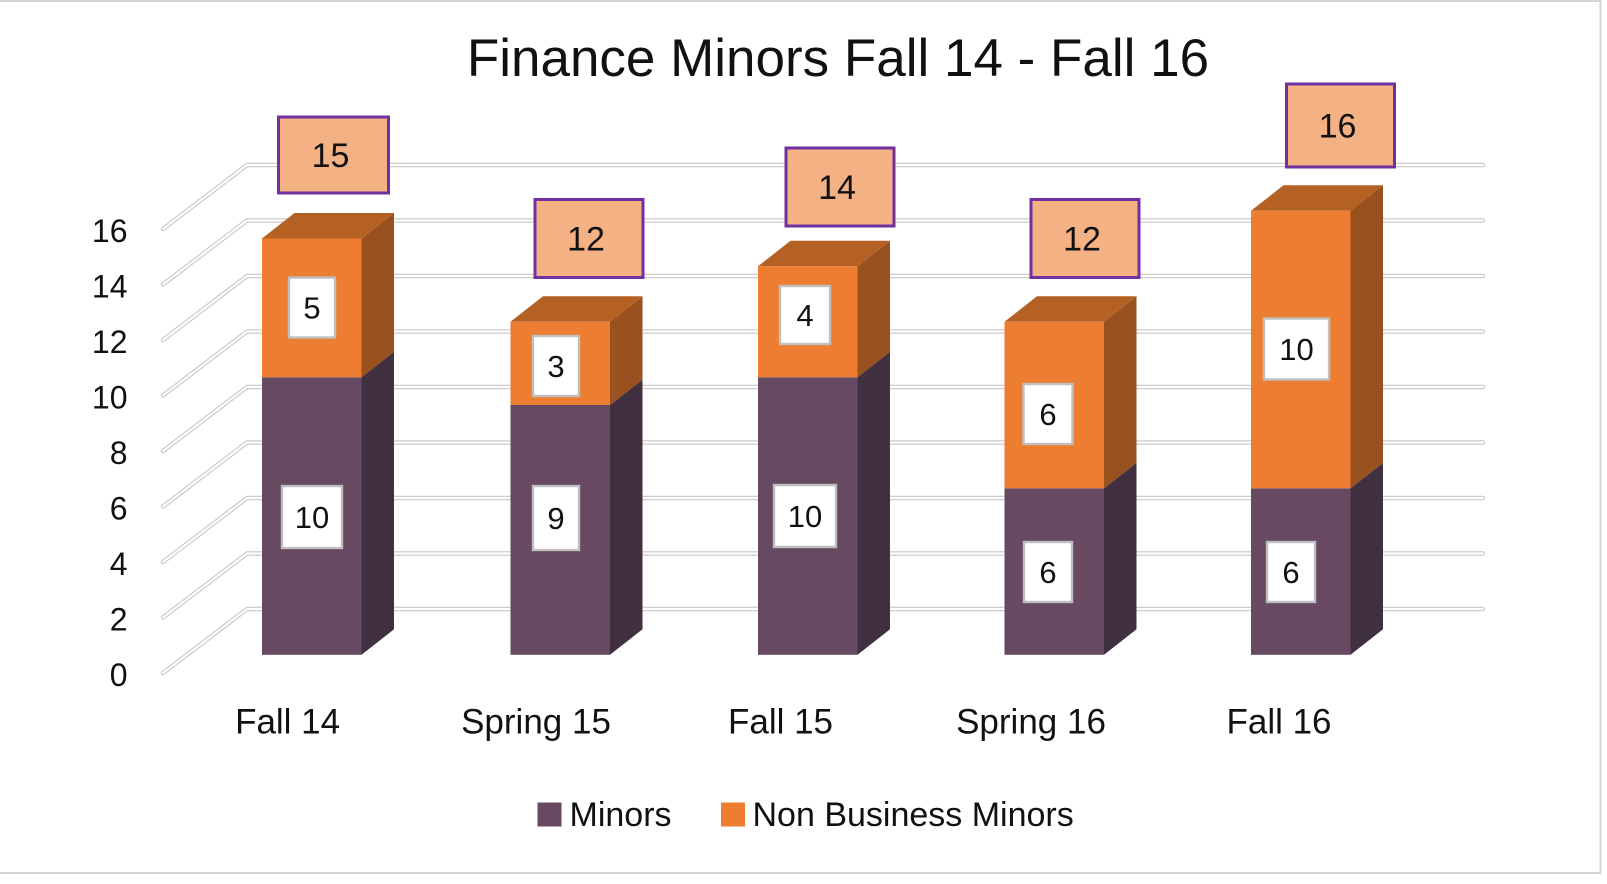 The width and height of the screenshot is (1607, 884). Describe the element at coordinates (838, 58) in the screenshot. I see `svg-text:Finance Minors Fall 14 - Fall: Finance Minors Fall 14 - Fall 16` at that location.